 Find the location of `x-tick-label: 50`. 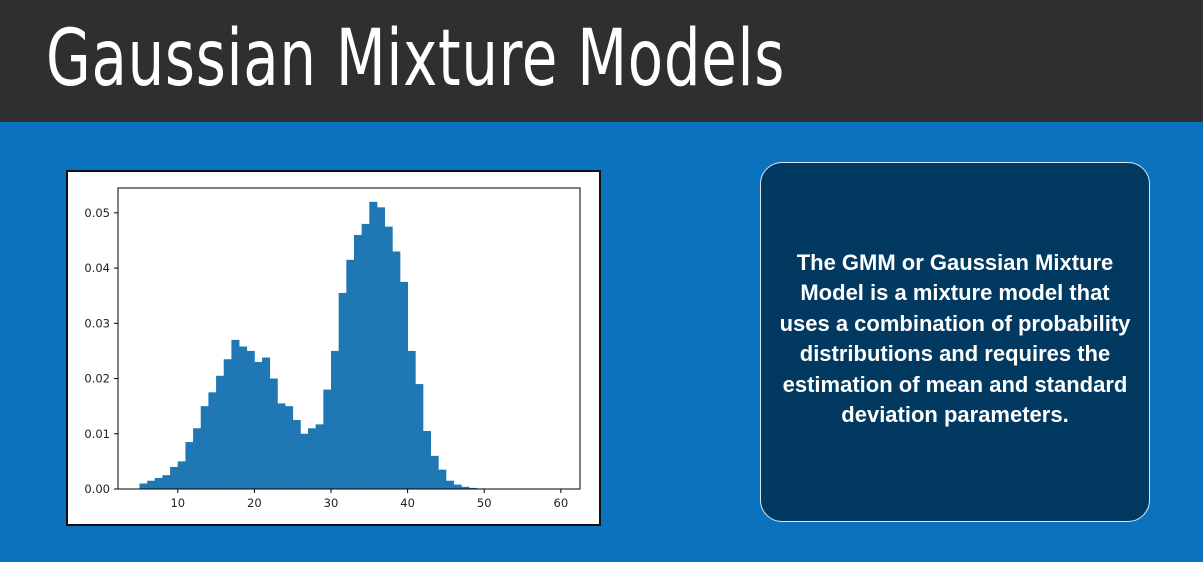

x-tick-label: 50 is located at coordinates (484, 503).